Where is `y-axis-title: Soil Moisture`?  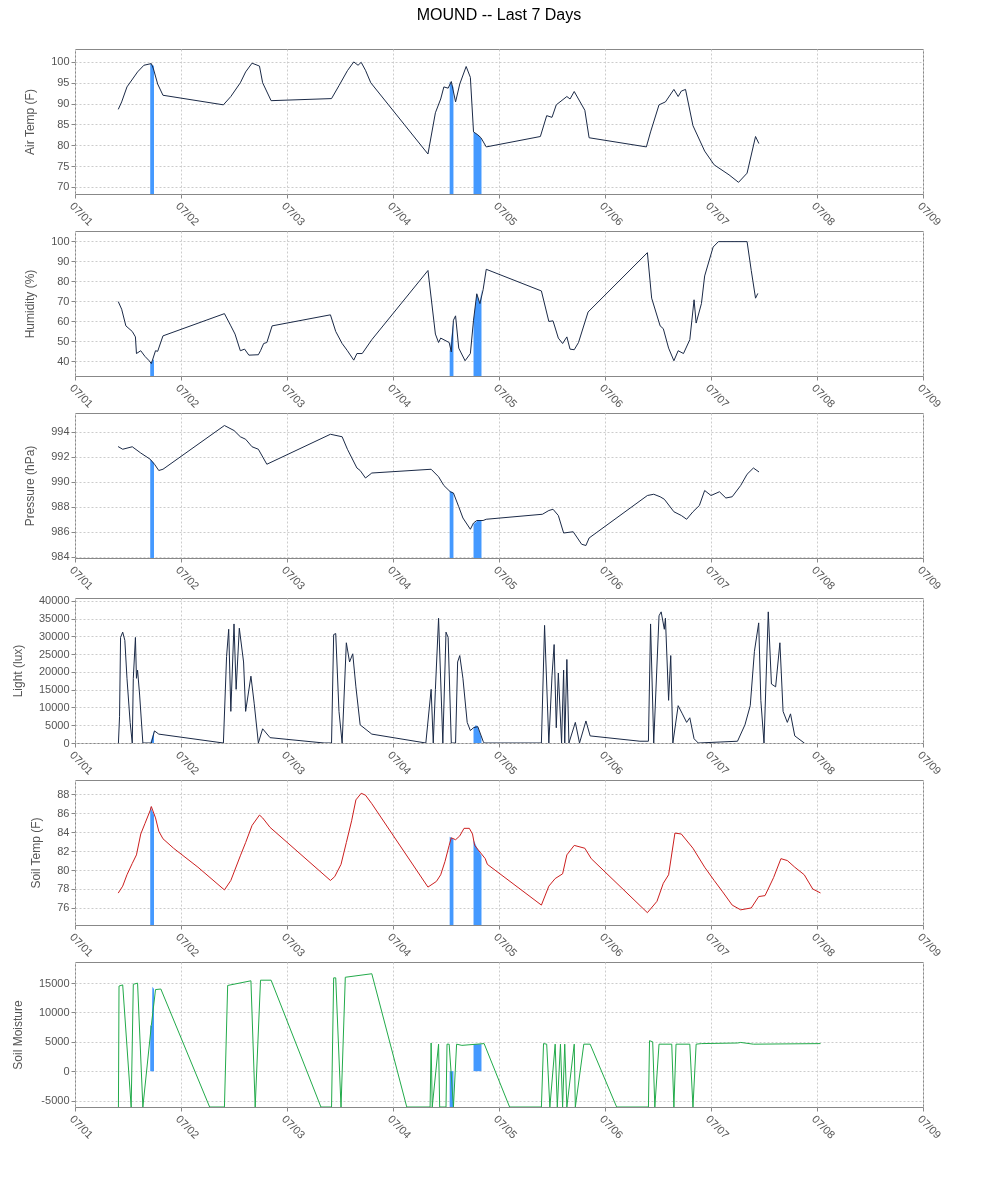
y-axis-title: Soil Moisture is located at coordinates (17, 1035).